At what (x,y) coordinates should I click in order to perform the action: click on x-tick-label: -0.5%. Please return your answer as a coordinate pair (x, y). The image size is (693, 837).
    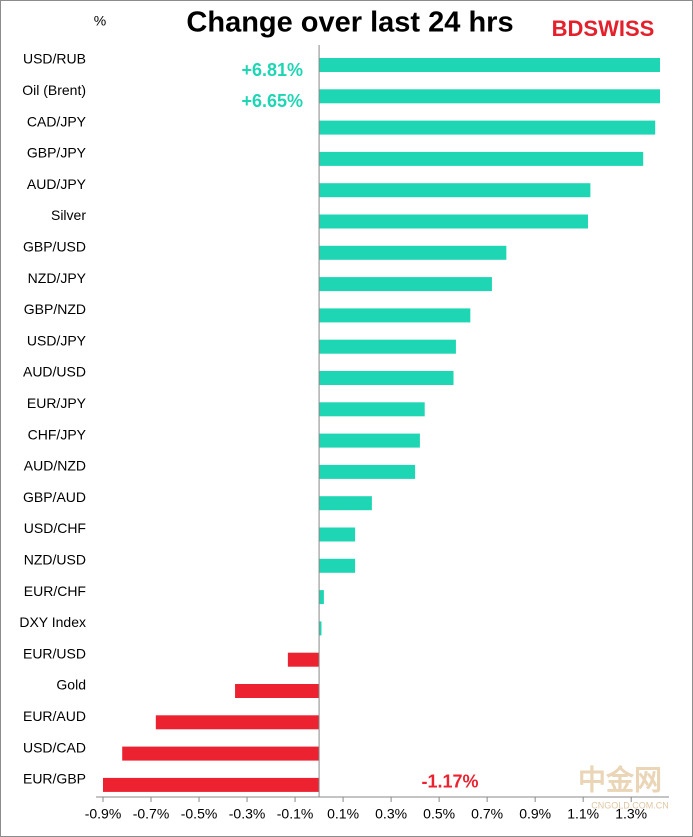
    Looking at the image, I should click on (199, 814).